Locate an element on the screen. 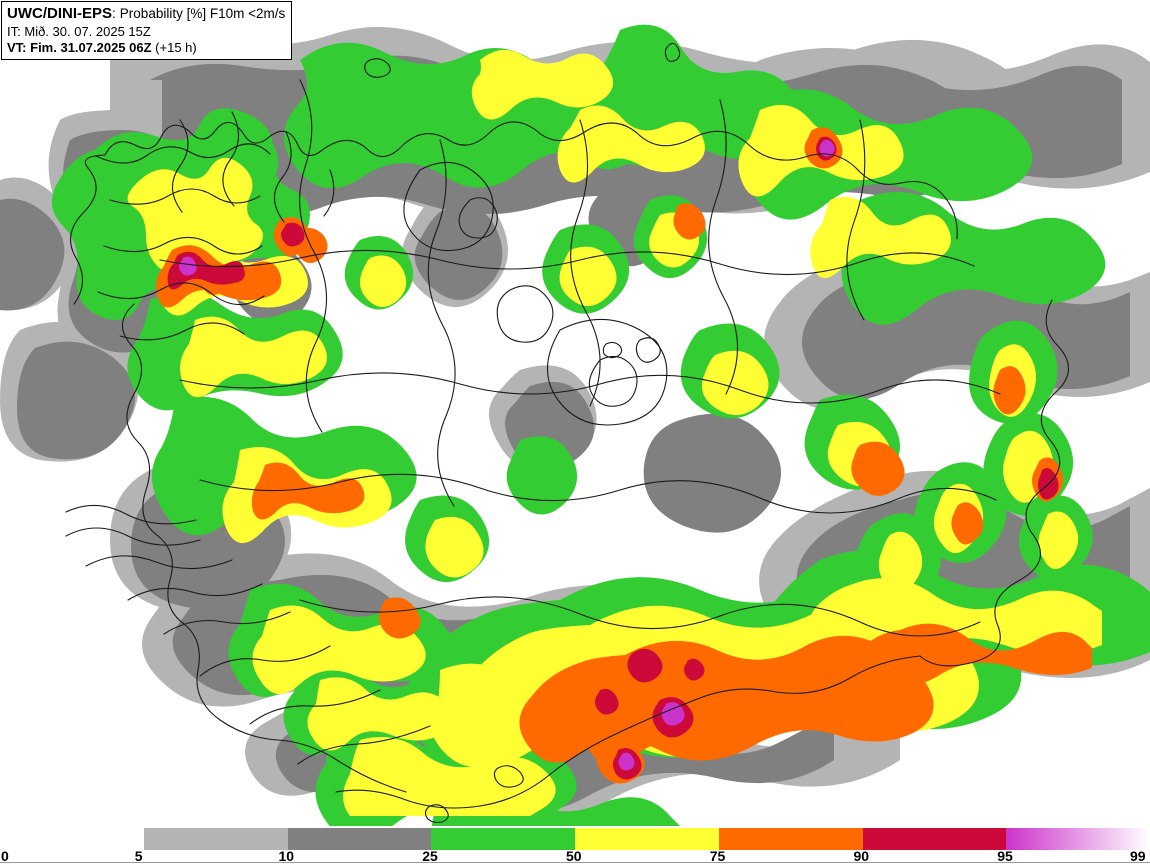  parameter-label: Probability [%] F10m <2m/s is located at coordinates (202, 13).